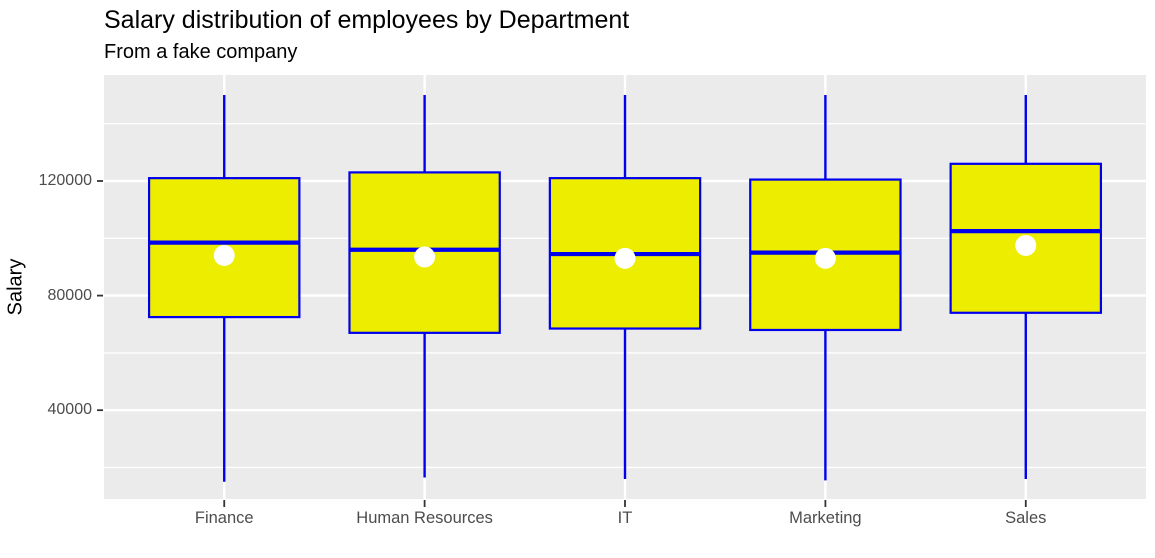 The height and width of the screenshot is (558, 1155). What do you see at coordinates (825, 518) in the screenshot?
I see `x-tick-label: Marketing` at bounding box center [825, 518].